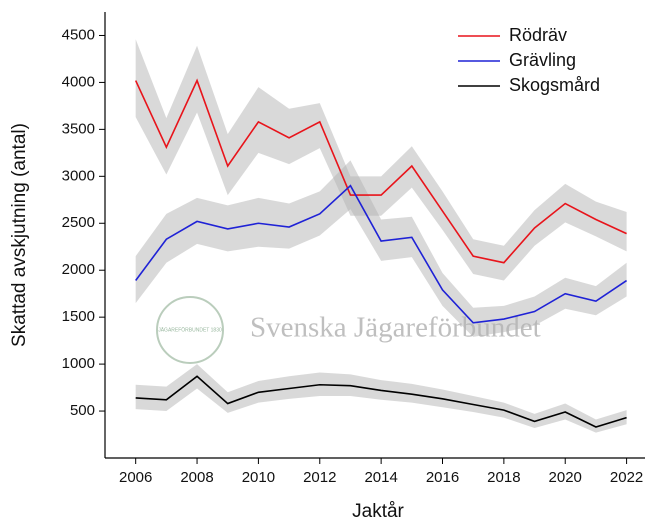 The image size is (648, 524). Describe the element at coordinates (19, 235) in the screenshot. I see `y-axis-label: Skattad avskjutning (antal)` at that location.